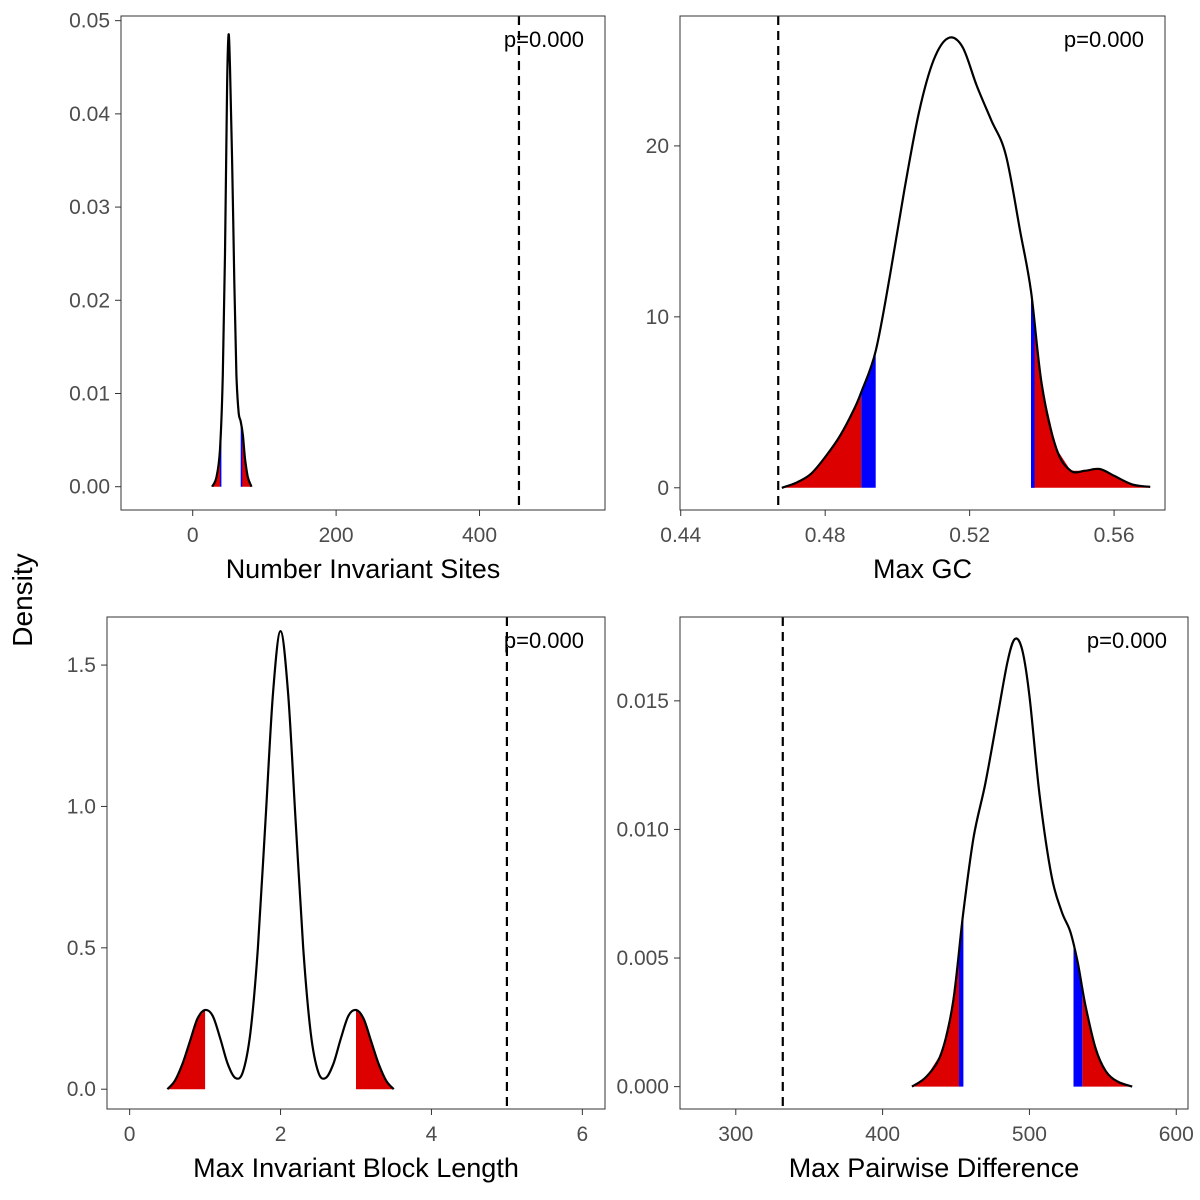  What do you see at coordinates (969, 535) in the screenshot?
I see `x-tick-label: 0.52` at bounding box center [969, 535].